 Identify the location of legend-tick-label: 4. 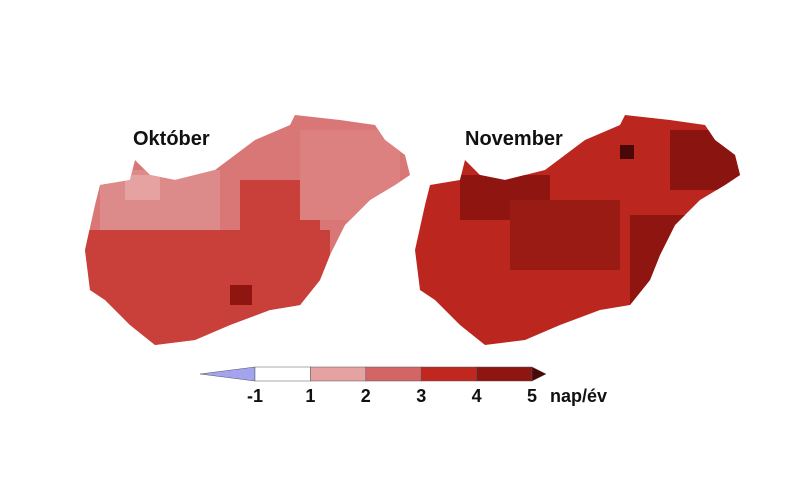
(477, 396).